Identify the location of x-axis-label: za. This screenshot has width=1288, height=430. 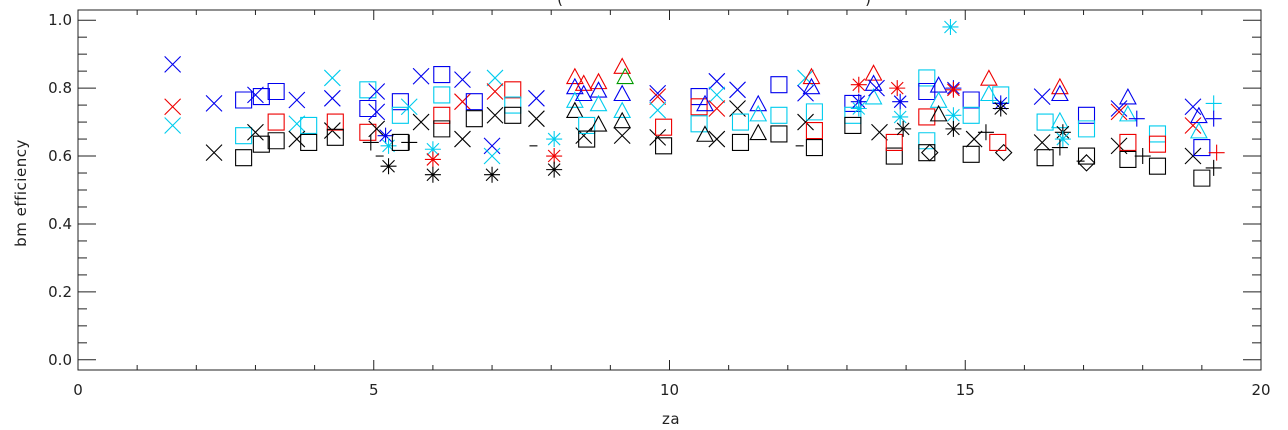
(671, 419).